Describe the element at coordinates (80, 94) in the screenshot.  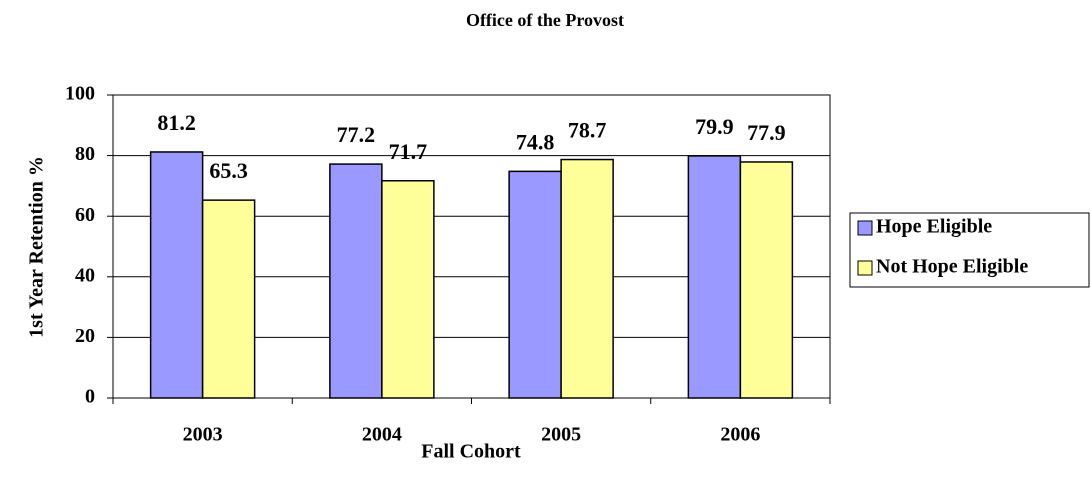
I see `y-tick-label: 100` at that location.